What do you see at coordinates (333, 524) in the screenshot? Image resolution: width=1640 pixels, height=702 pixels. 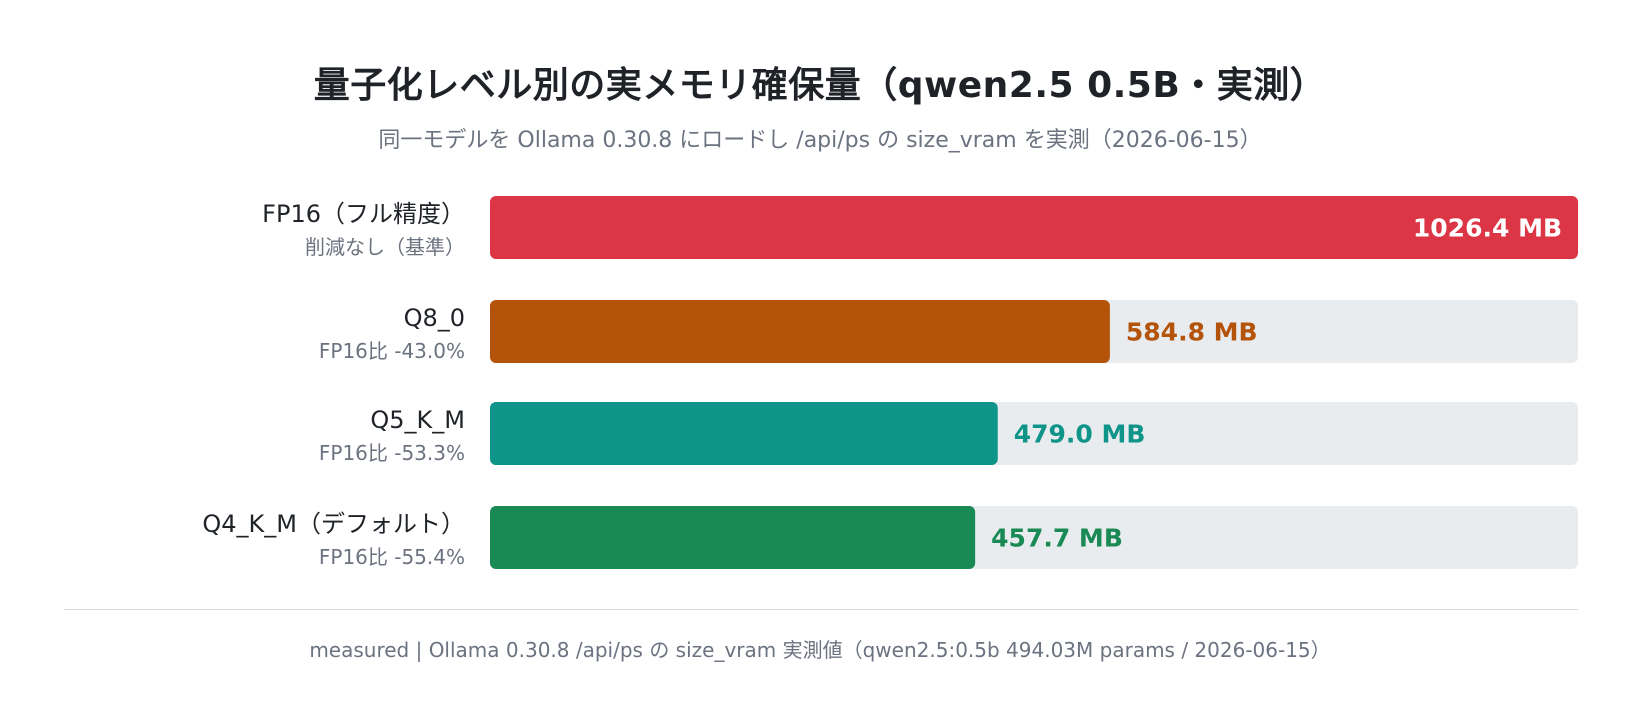 I see `category-label: Q4_K_M（デフォルト）` at bounding box center [333, 524].